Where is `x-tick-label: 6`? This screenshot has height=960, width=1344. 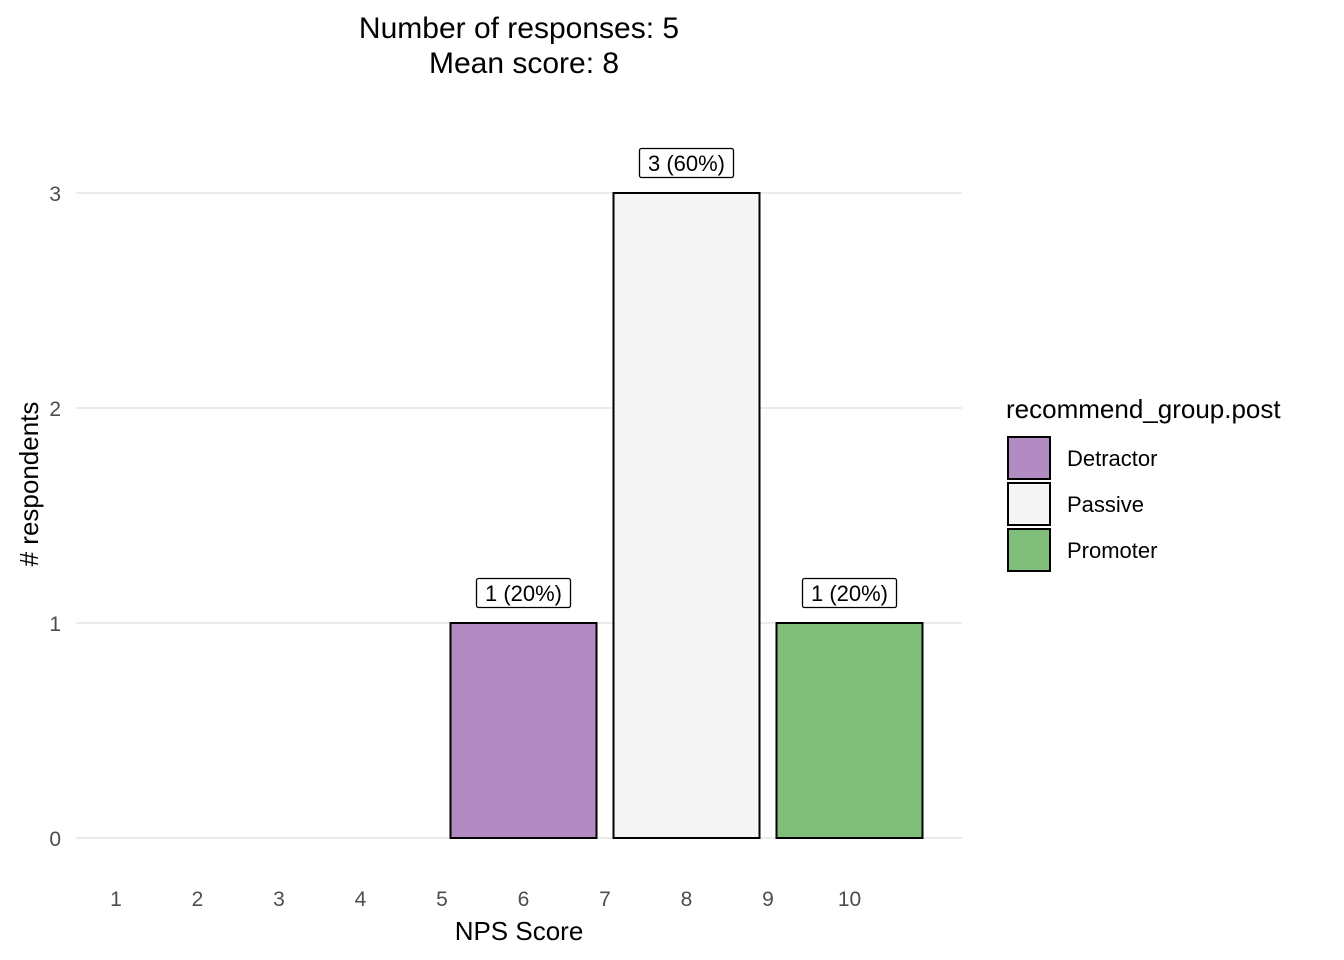 x-tick-label: 6 is located at coordinates (524, 899).